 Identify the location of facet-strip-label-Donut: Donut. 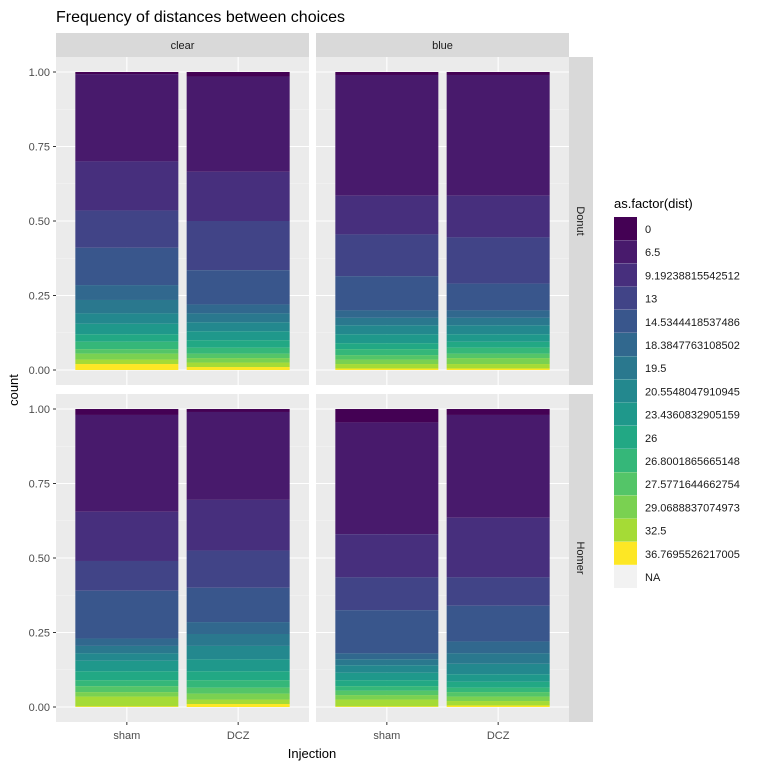
(580, 220).